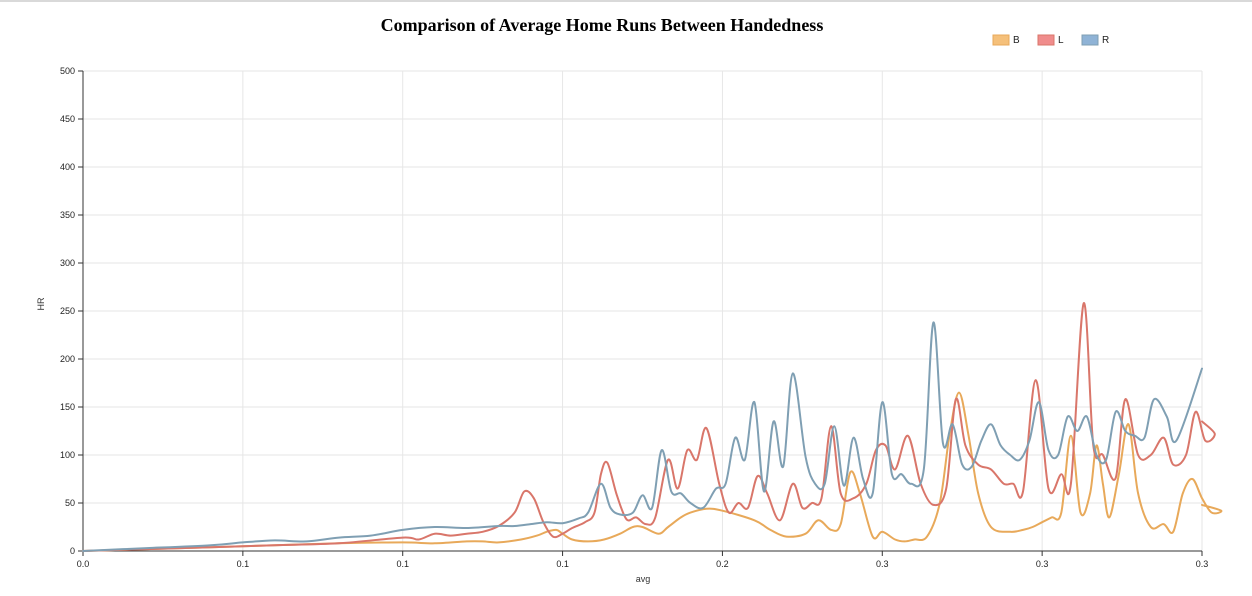 This screenshot has height=596, width=1252. Describe the element at coordinates (67, 215) in the screenshot. I see `y-tick-label: 350` at that location.